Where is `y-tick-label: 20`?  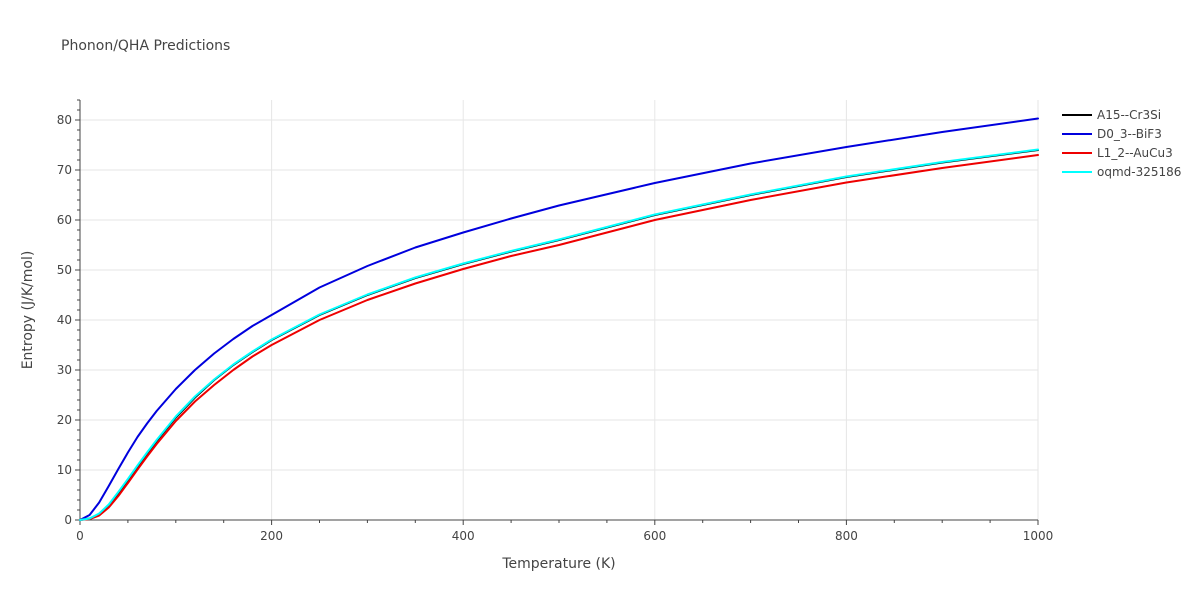 y-tick-label: 20 is located at coordinates (64, 420).